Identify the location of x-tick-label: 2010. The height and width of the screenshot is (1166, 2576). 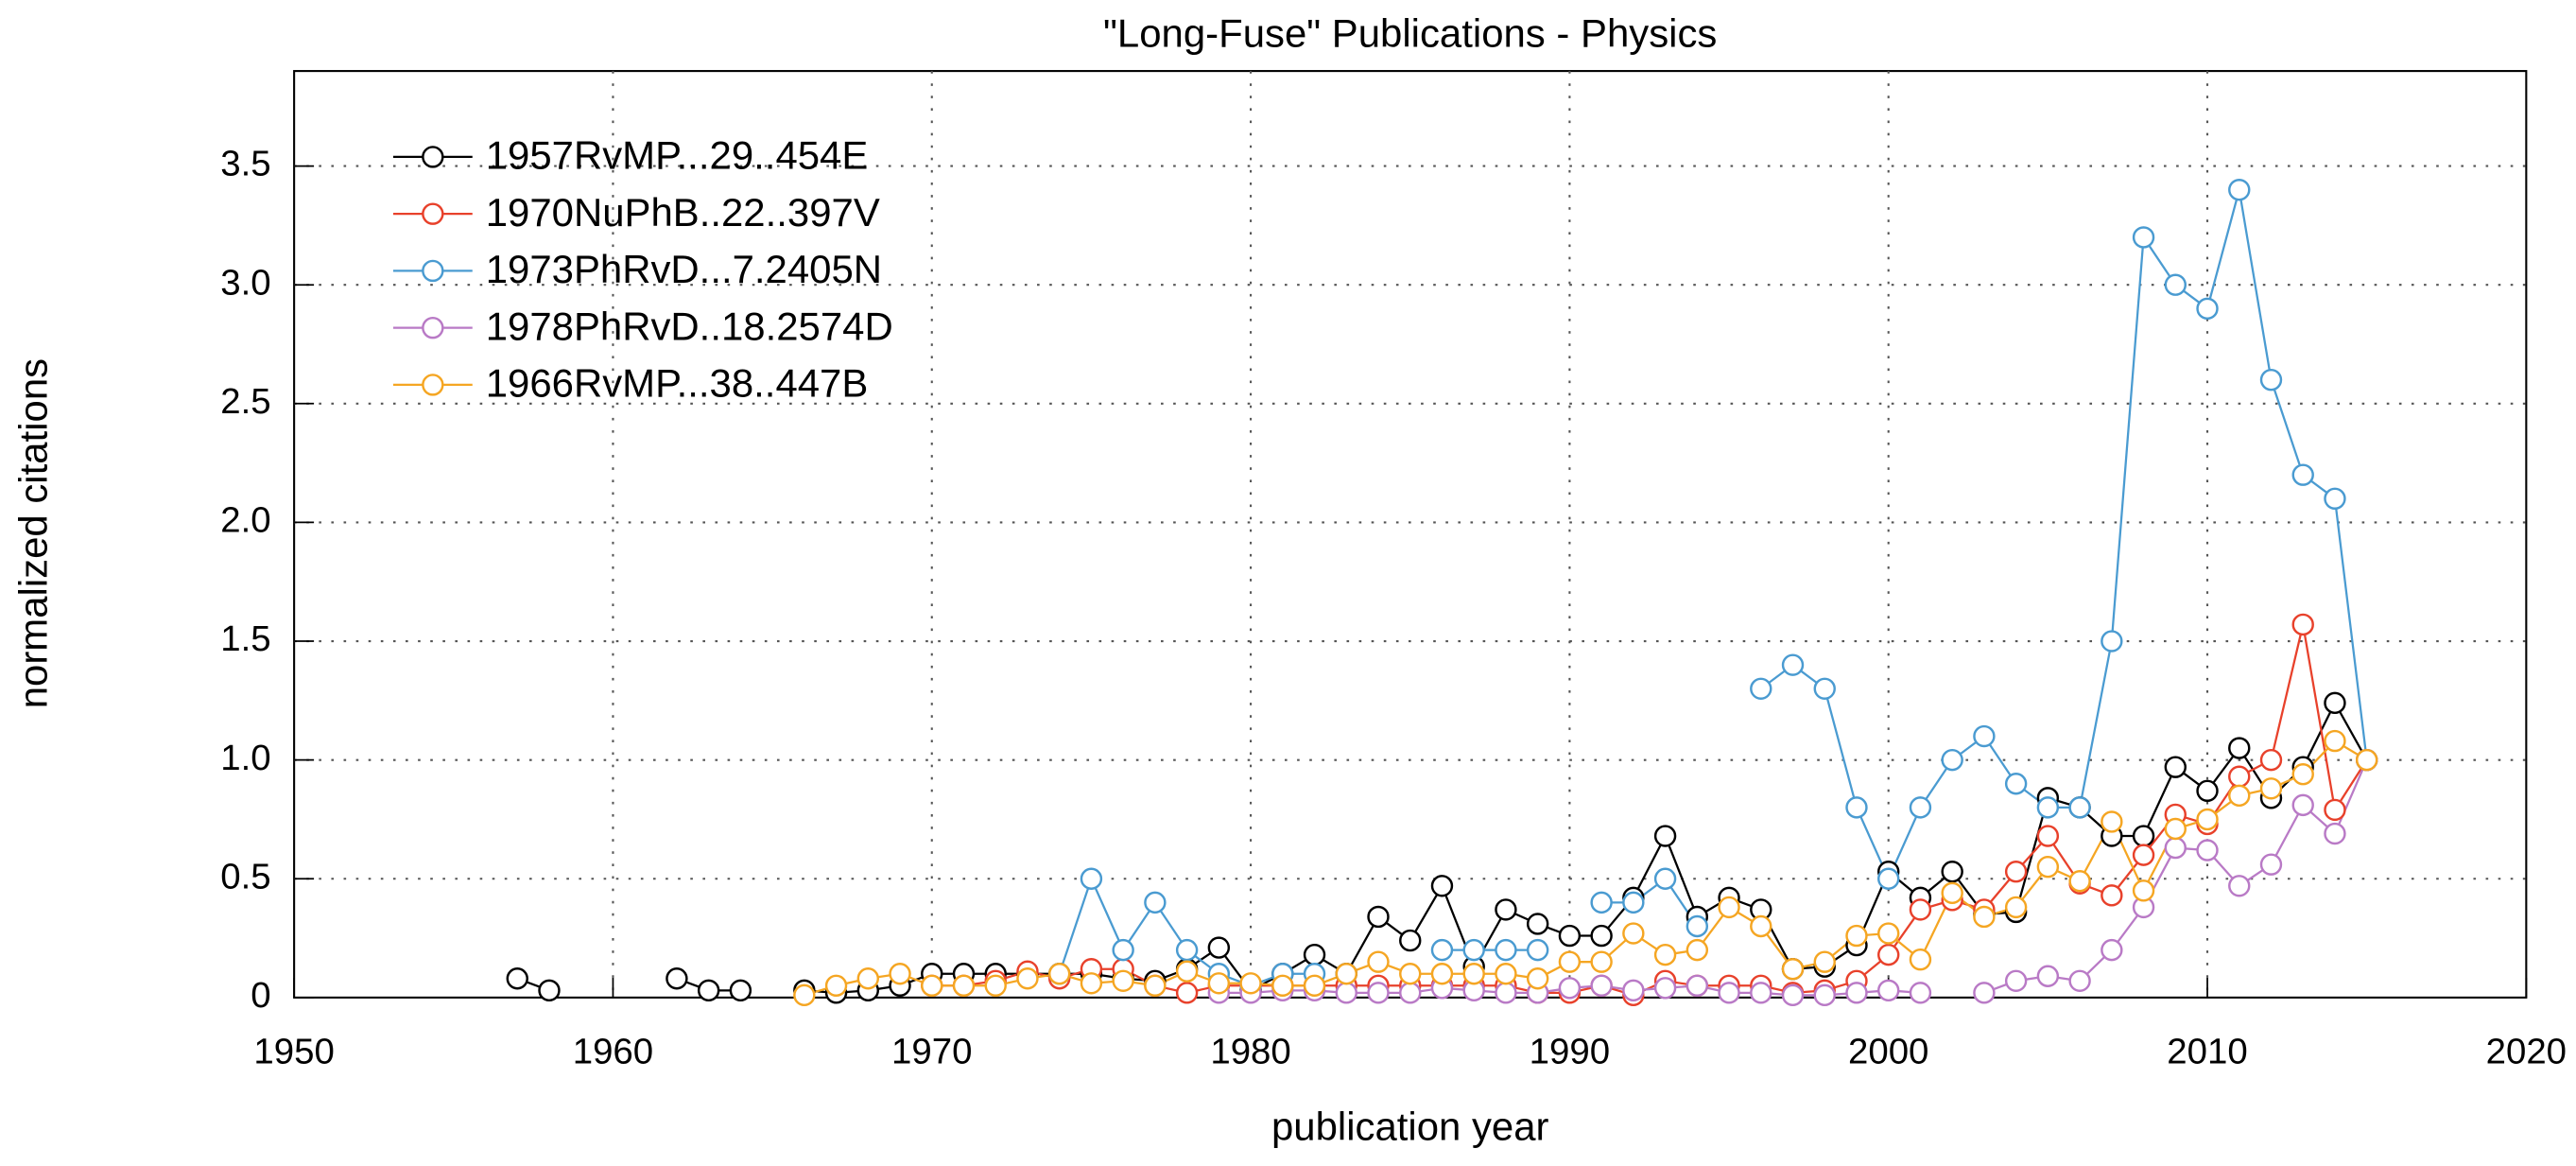
(2207, 1051).